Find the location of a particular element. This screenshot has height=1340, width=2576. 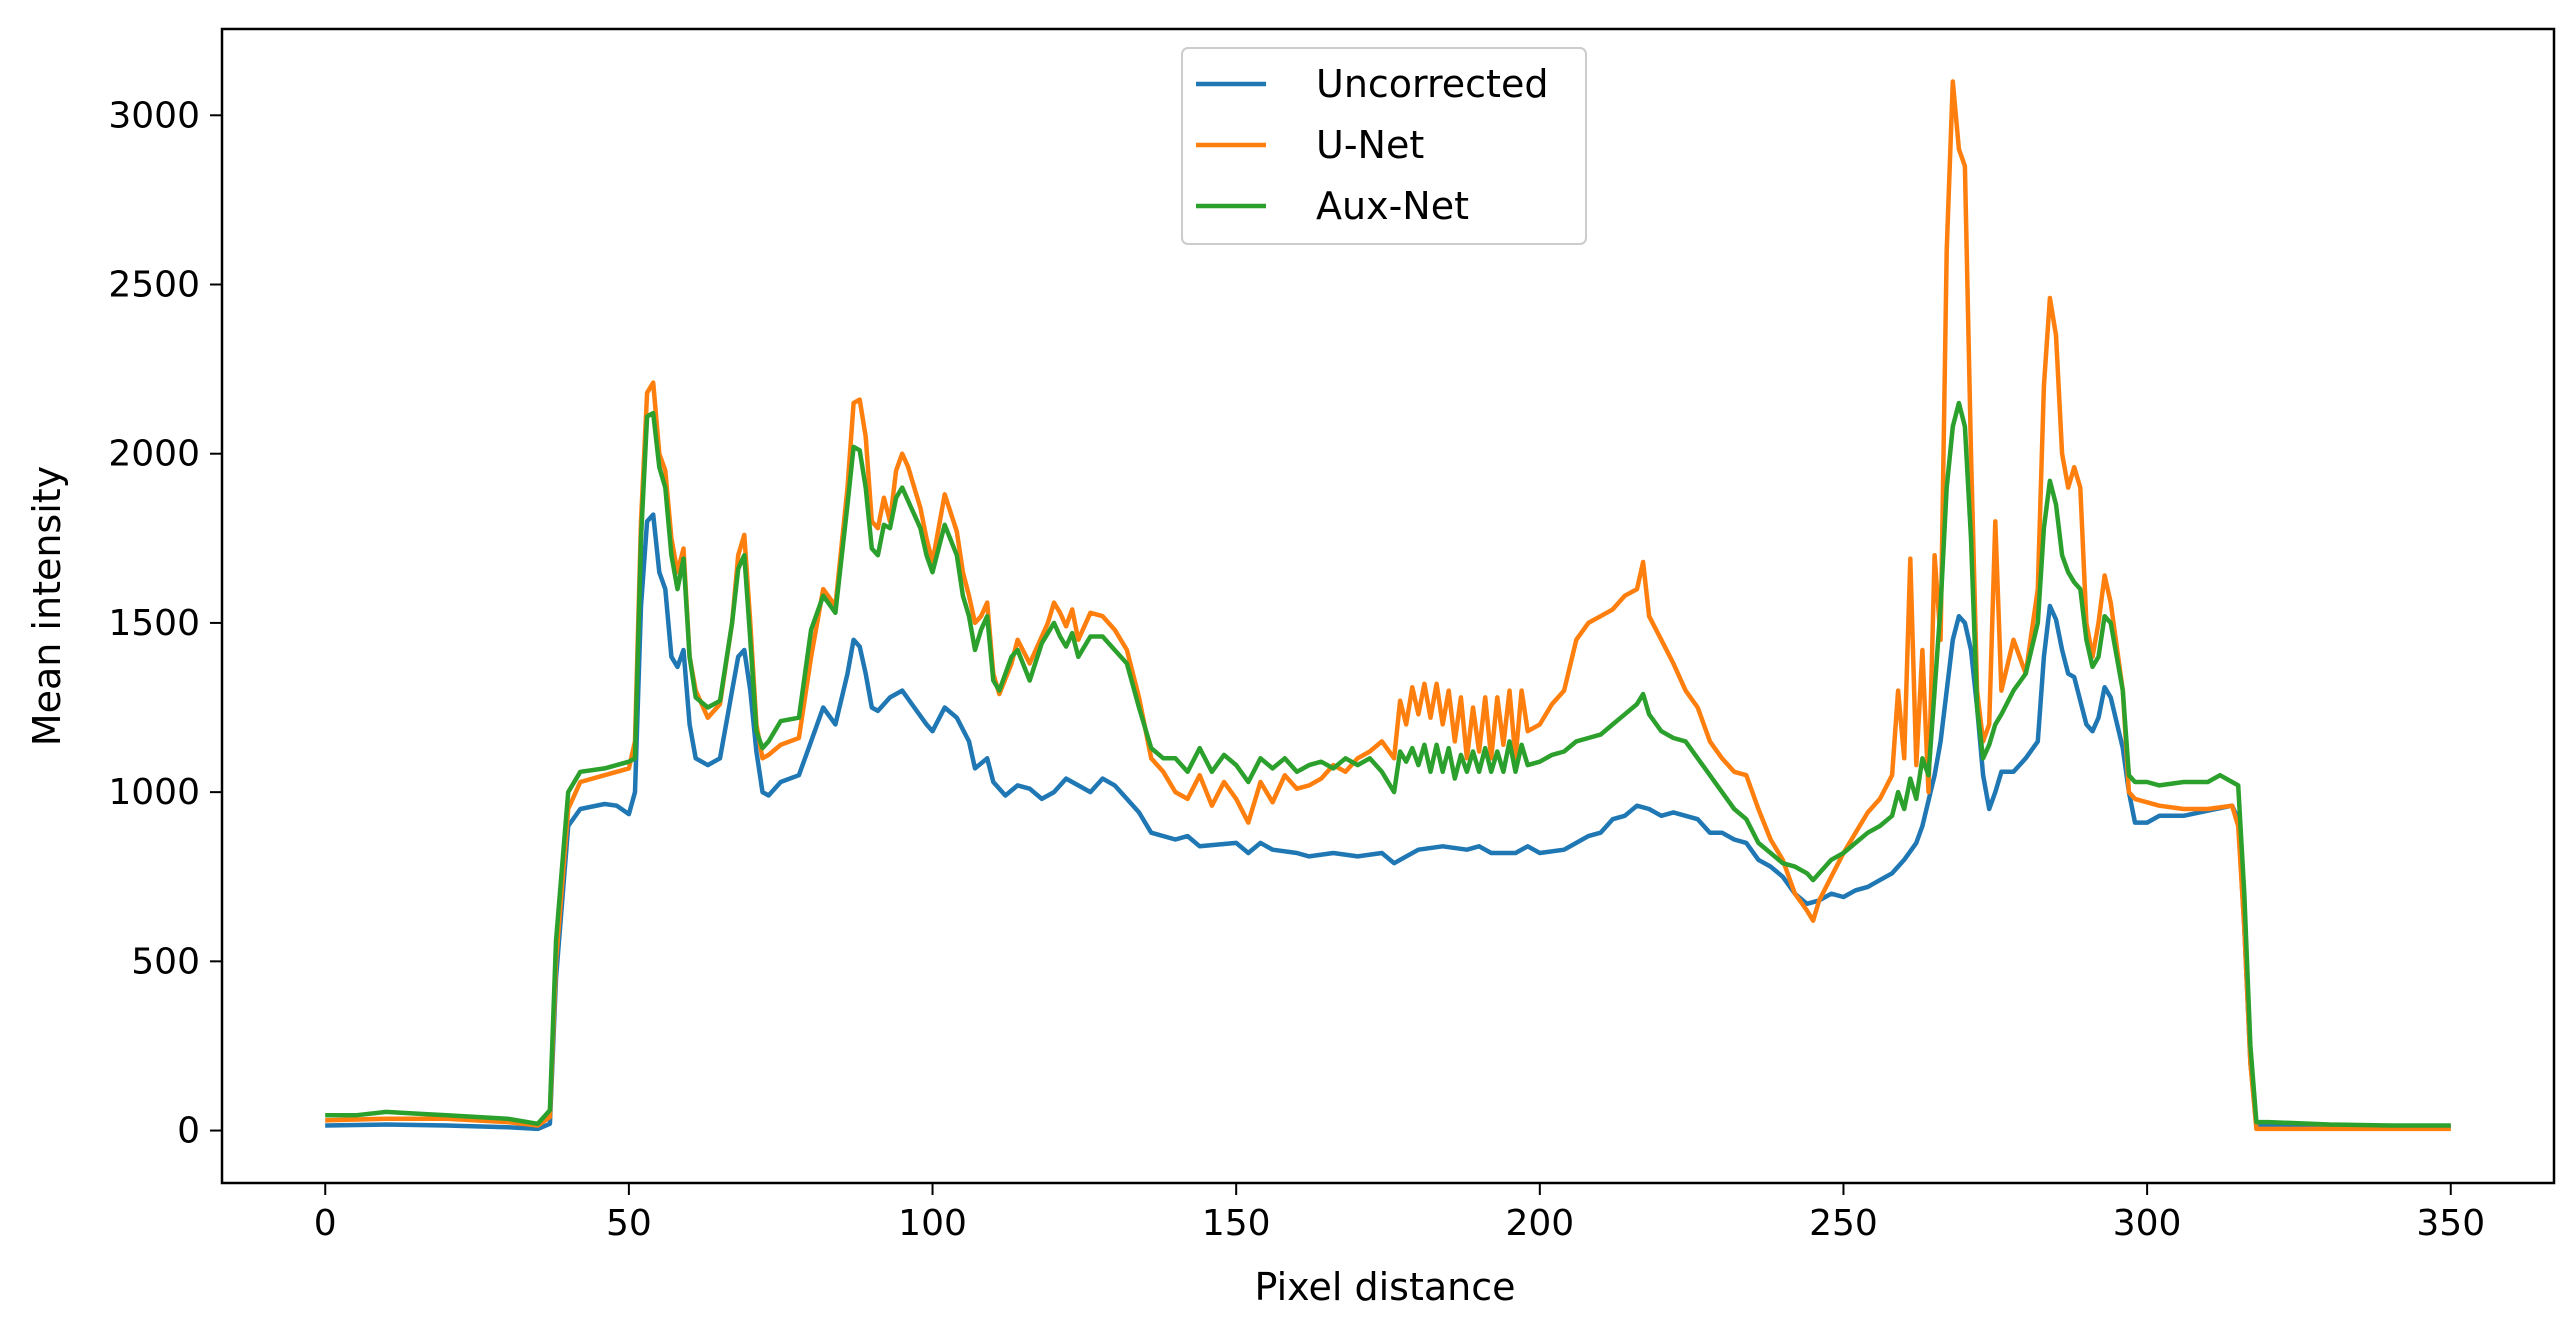

legend-box is located at coordinates (1384, 146).